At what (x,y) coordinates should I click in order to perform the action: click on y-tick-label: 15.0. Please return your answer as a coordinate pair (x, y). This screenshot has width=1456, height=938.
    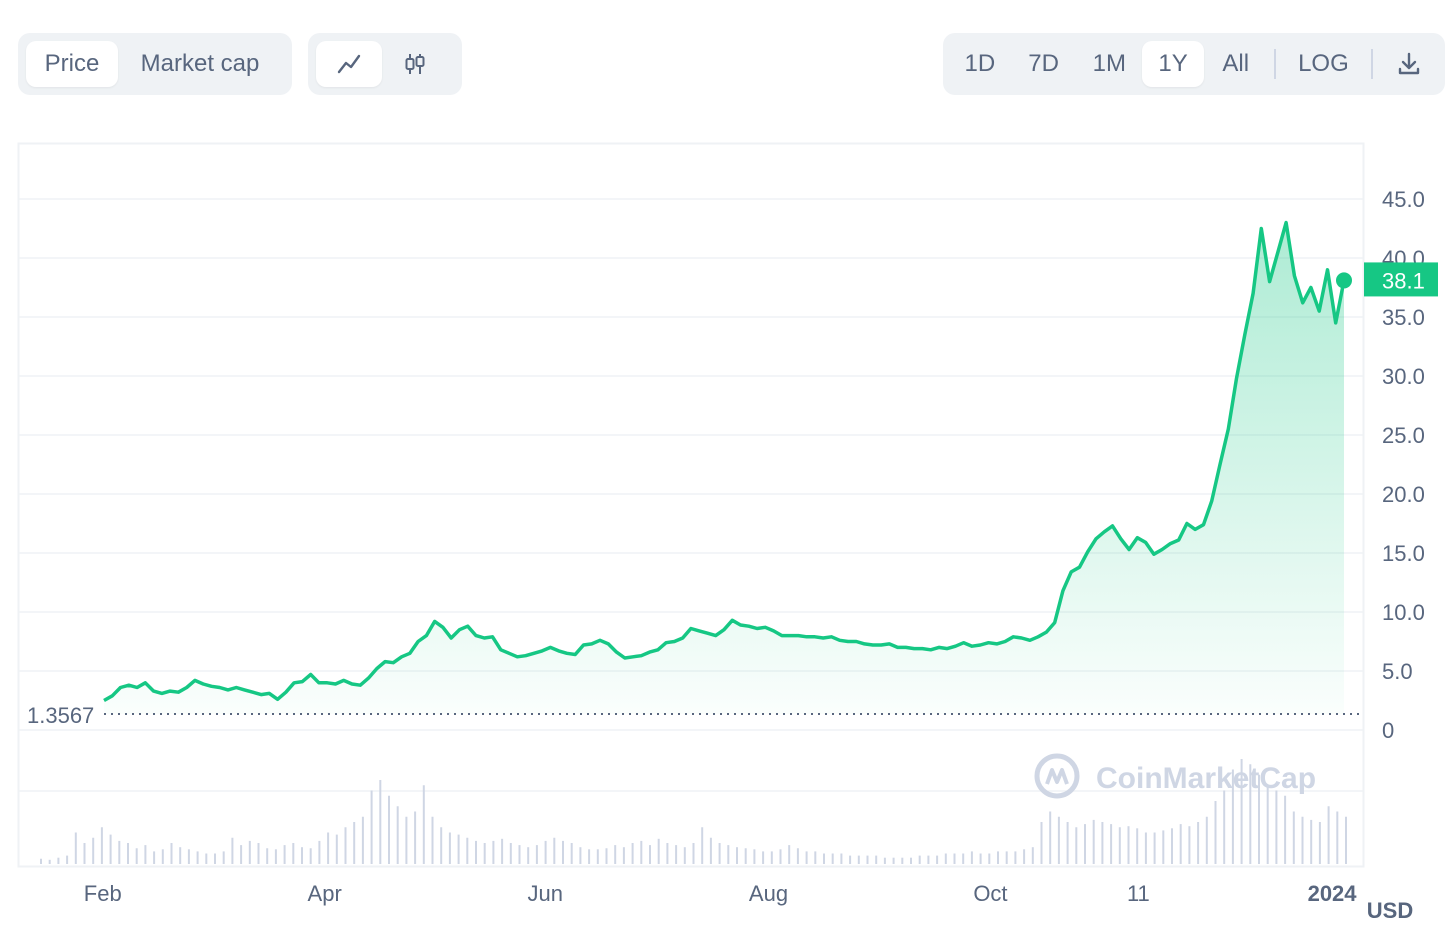
    Looking at the image, I should click on (1403, 553).